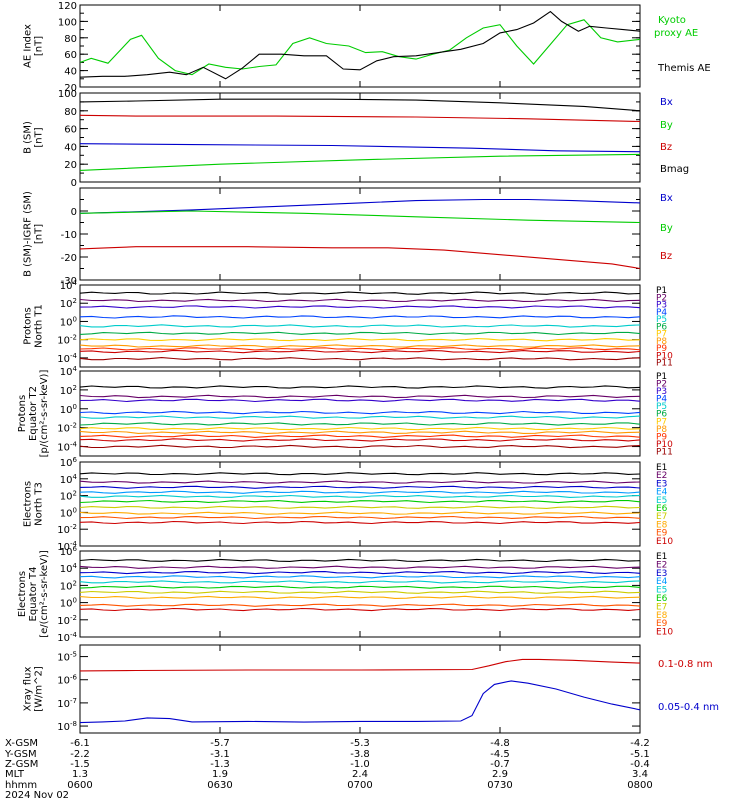 This screenshot has width=750, height=800. Describe the element at coordinates (21, 785) in the screenshot. I see `x-row-label: hhmm` at that location.